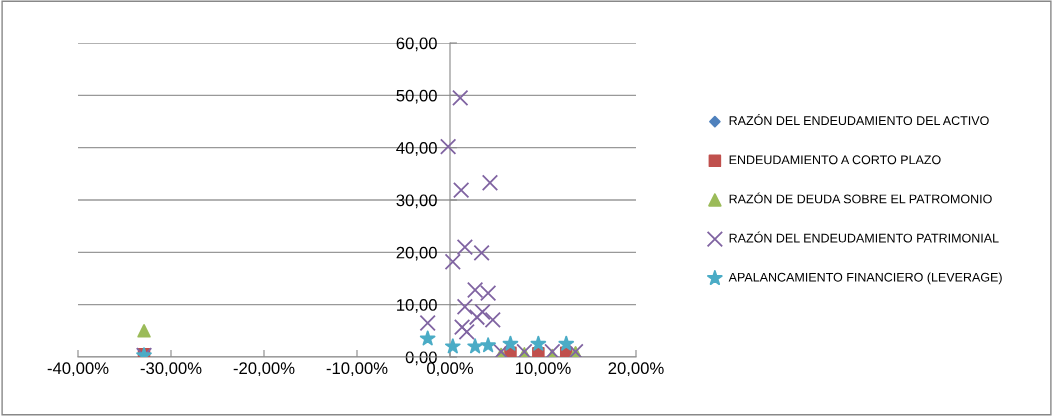 The height and width of the screenshot is (416, 1053). I want to click on x-tick-label: -30,00%, so click(171, 369).